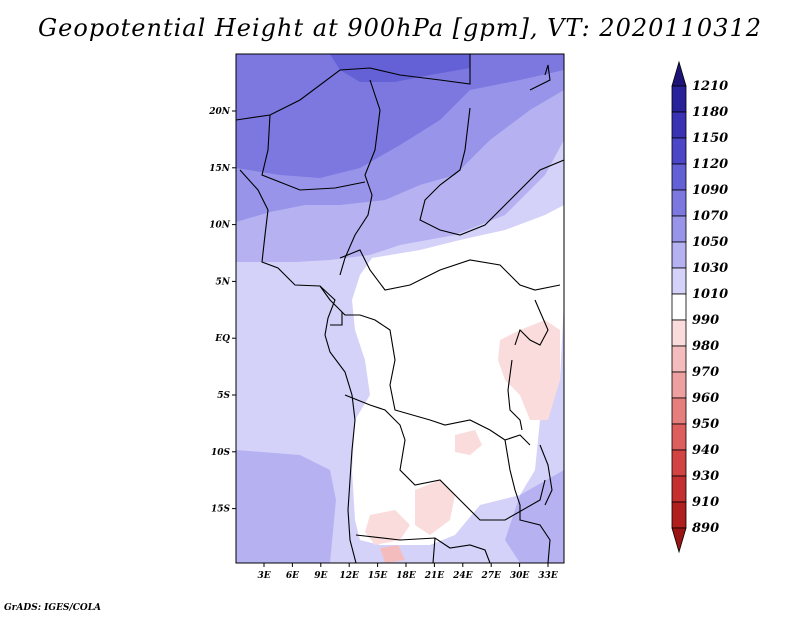  What do you see at coordinates (515, 395) in the screenshot?
I see `lake-tanganyika` at bounding box center [515, 395].